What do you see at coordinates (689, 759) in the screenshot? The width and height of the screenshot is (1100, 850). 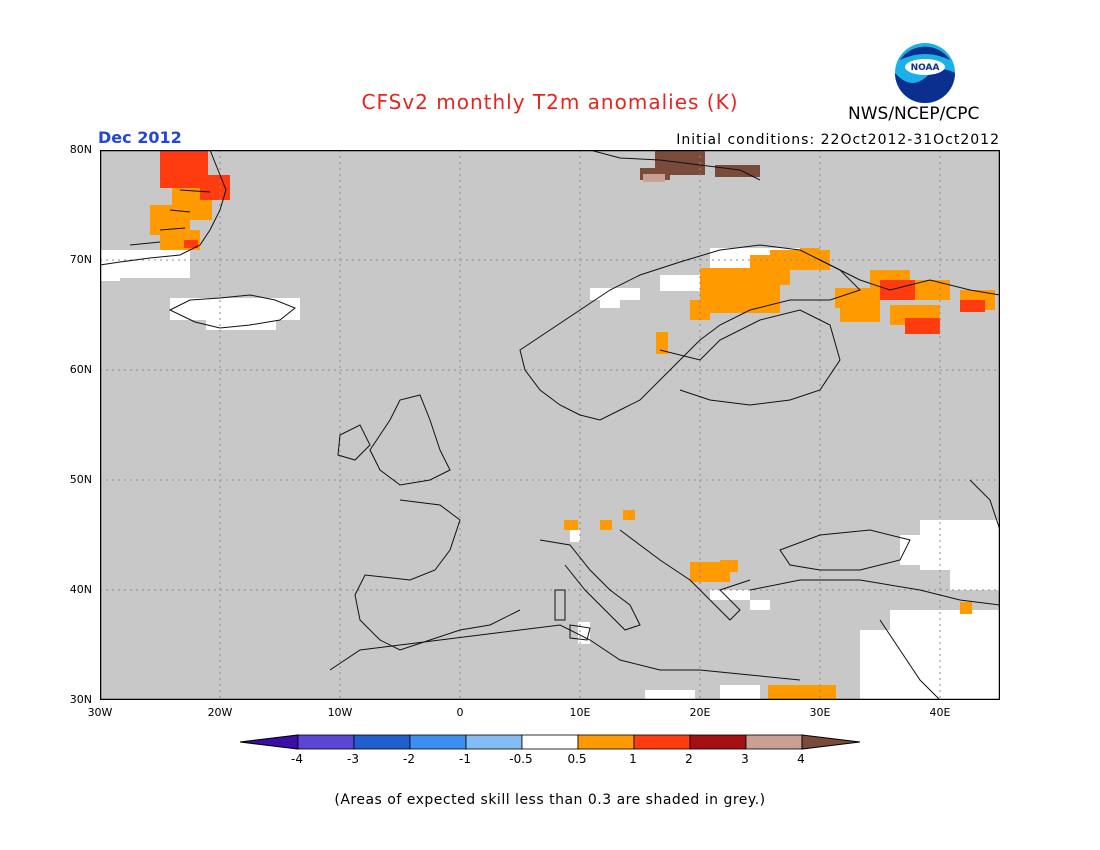 I see `colorbar-tick: 2` at bounding box center [689, 759].